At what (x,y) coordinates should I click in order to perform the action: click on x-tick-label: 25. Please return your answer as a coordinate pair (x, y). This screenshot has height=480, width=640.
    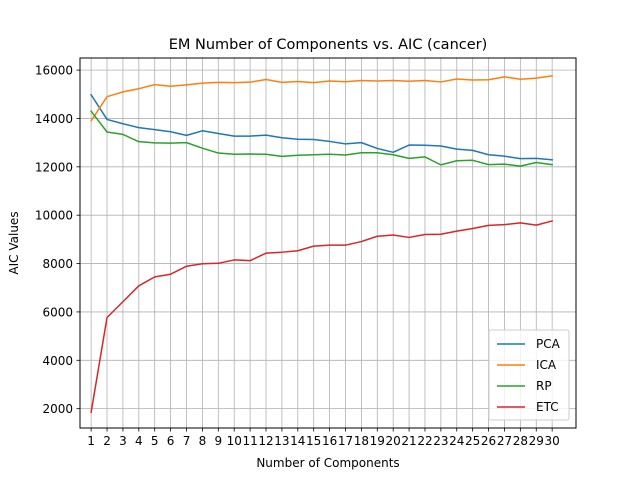
    Looking at the image, I should click on (472, 441).